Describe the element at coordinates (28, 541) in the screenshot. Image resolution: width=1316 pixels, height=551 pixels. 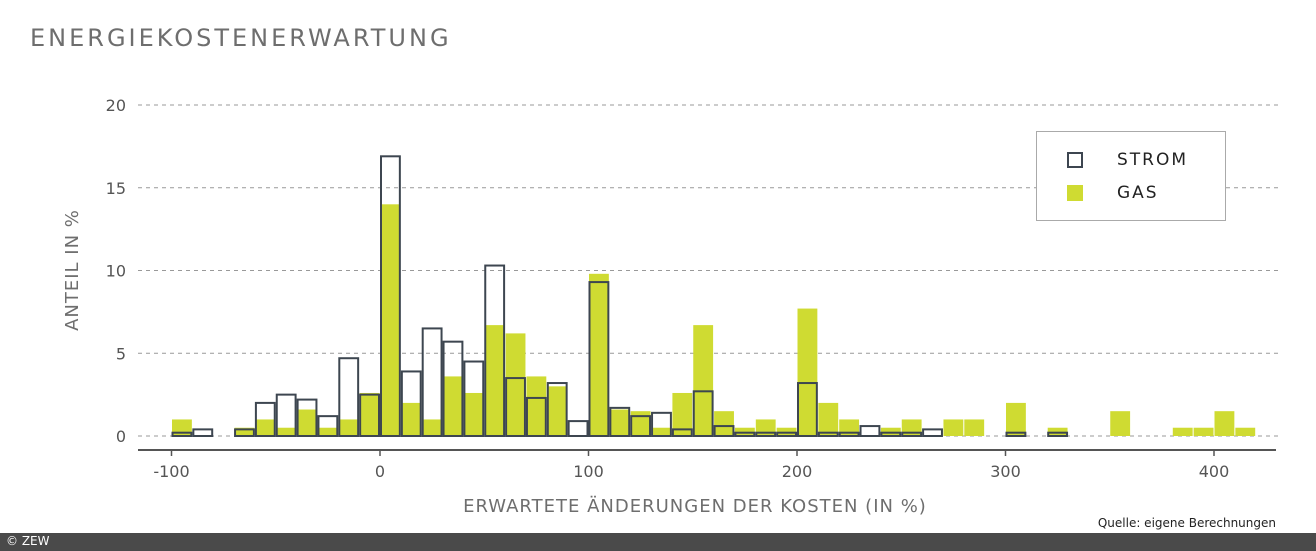
I see `copyright: © ZEW` at that location.